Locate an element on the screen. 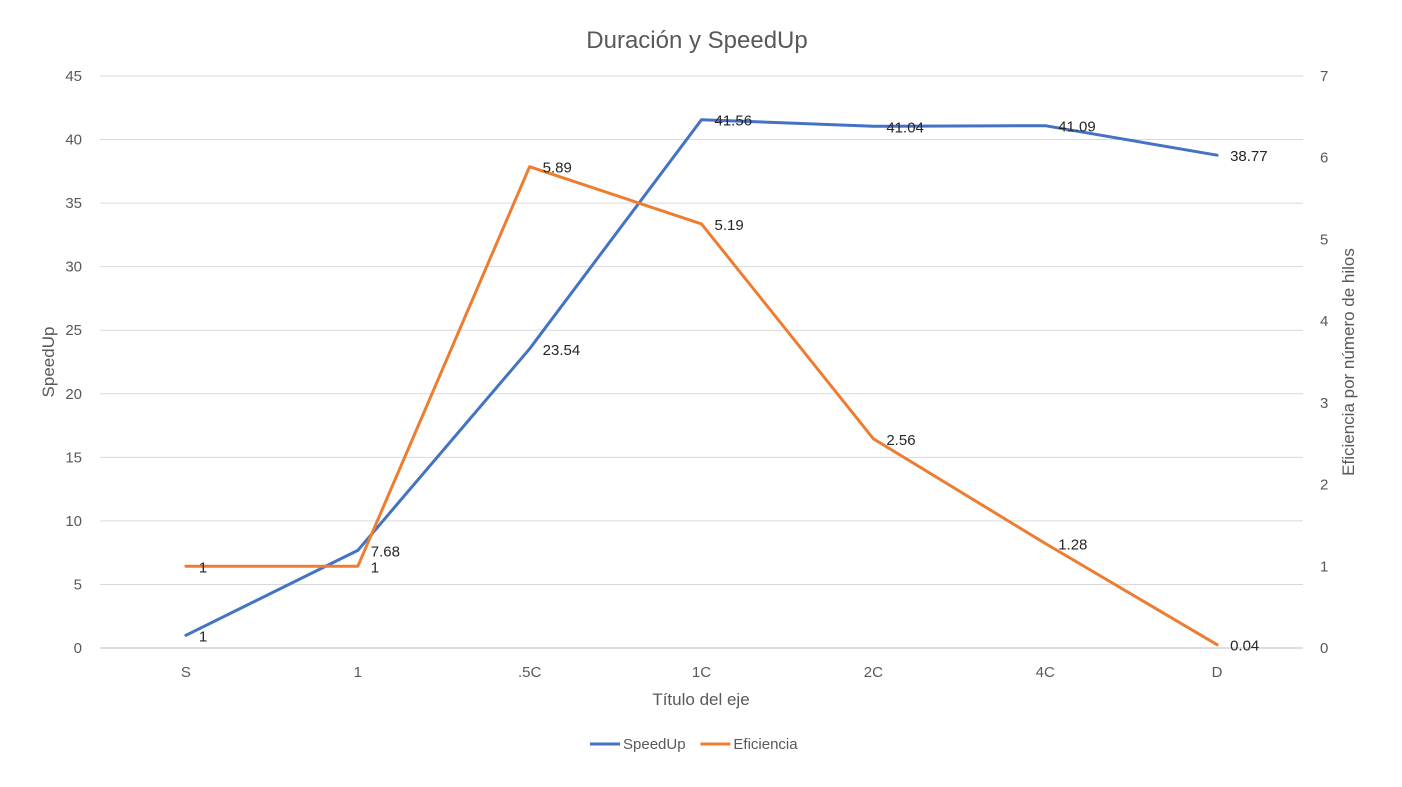  y-tick-label: 45 is located at coordinates (73, 76).